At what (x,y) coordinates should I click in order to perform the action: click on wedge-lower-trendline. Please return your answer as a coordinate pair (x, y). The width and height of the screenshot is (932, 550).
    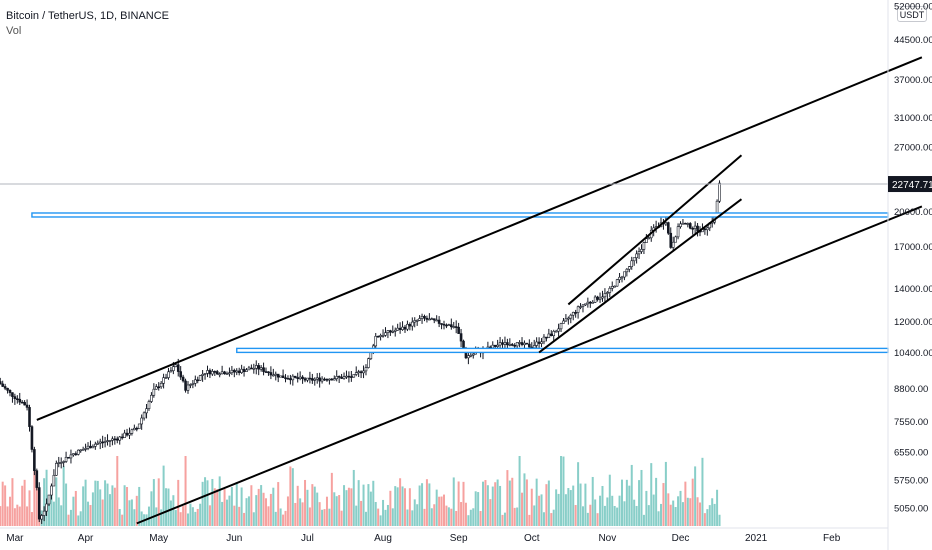
    Looking at the image, I should click on (640, 276).